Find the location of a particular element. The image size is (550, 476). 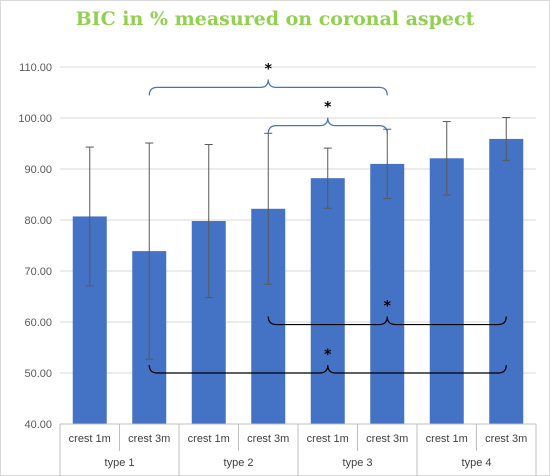

y-tick-label: 70.00 is located at coordinates (38, 272).